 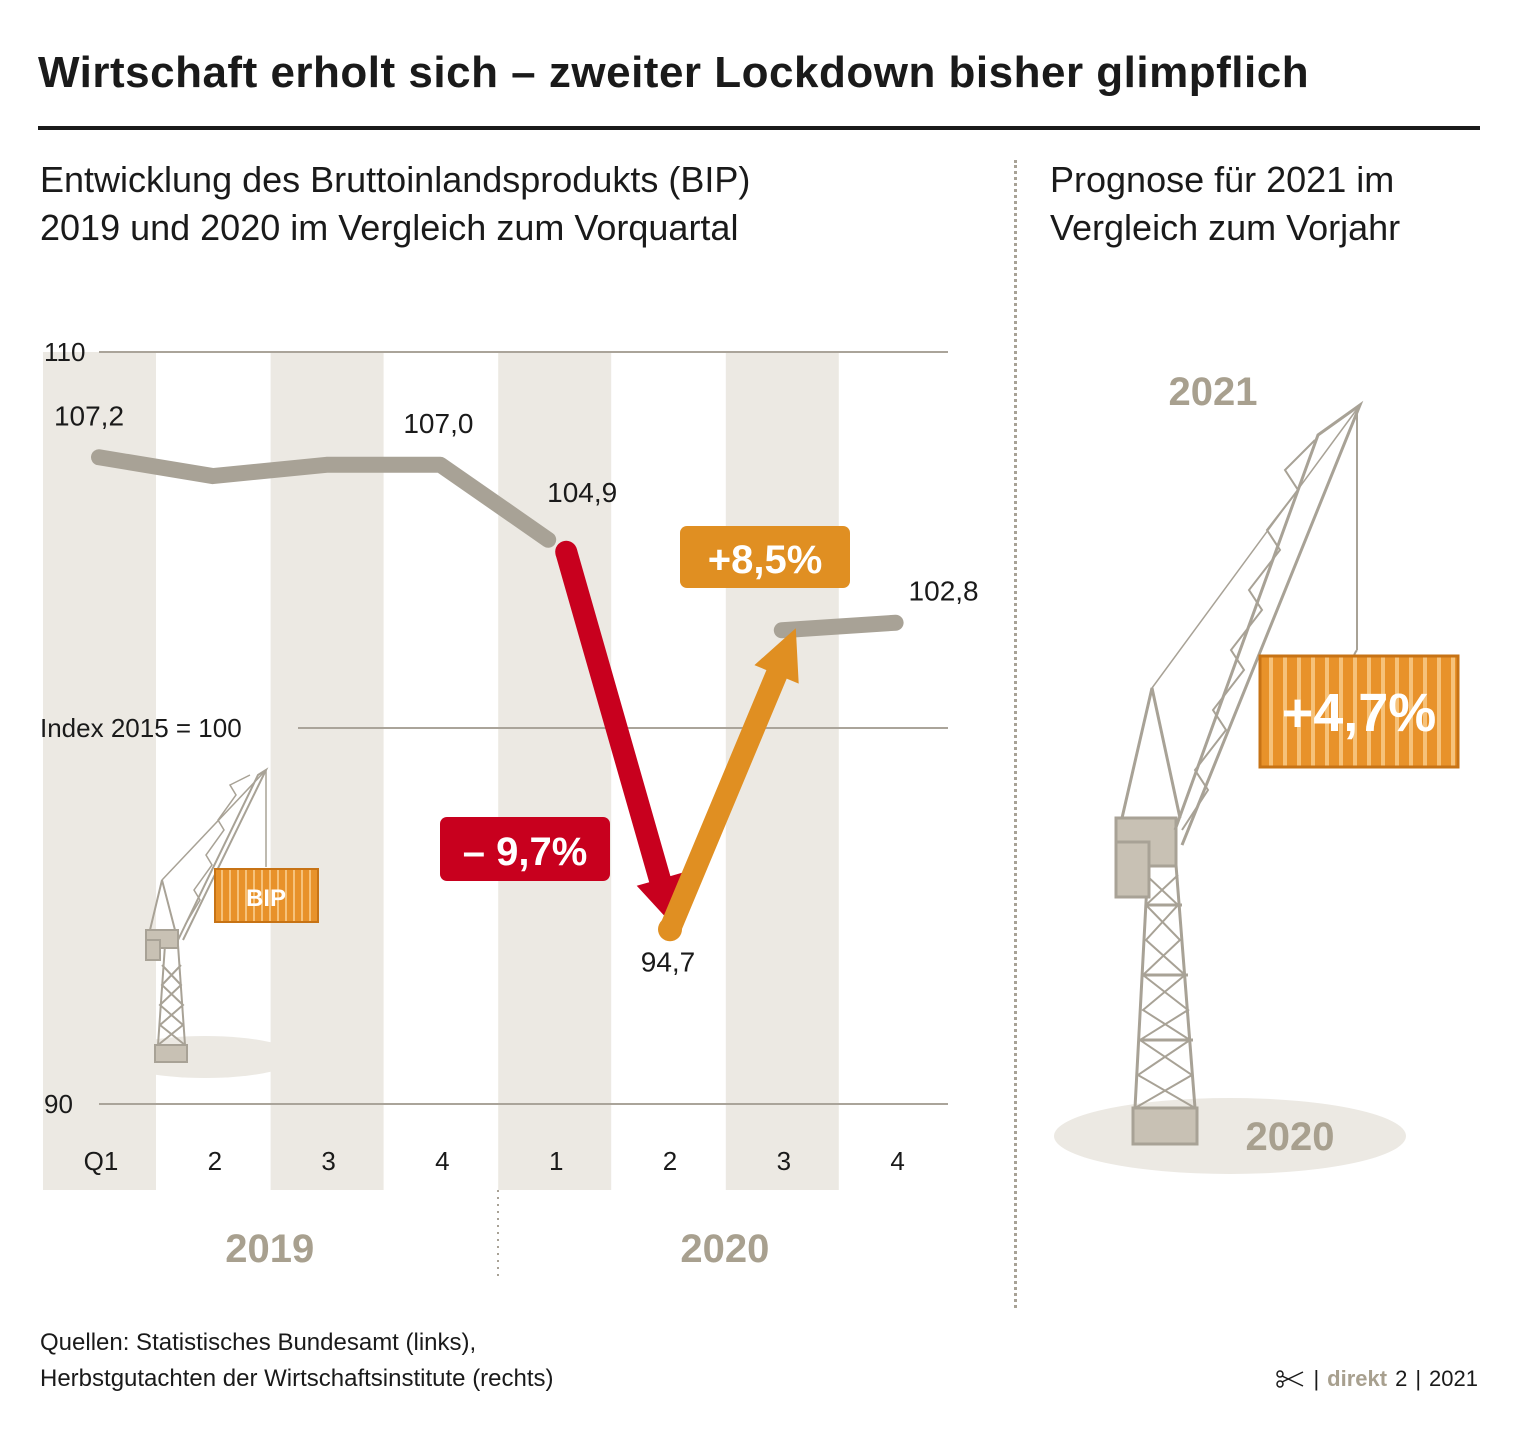 I want to click on subtitle-right-line-2: Vergleich zum Vorjahr, so click(x=1225, y=227).